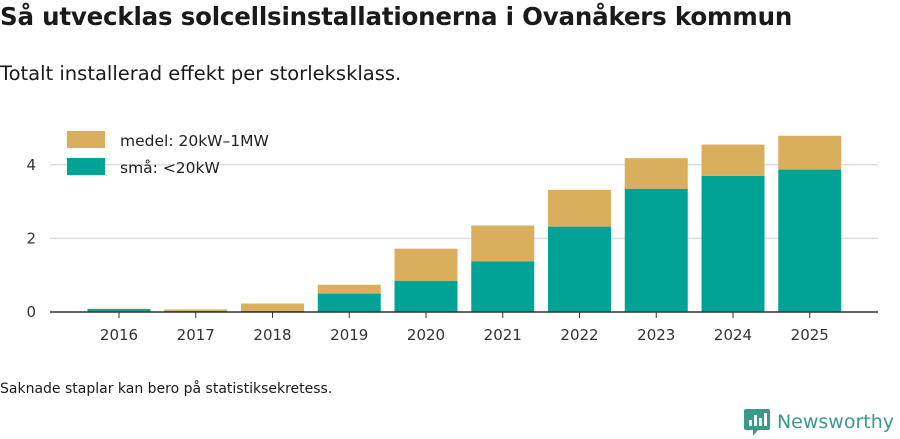  Describe the element at coordinates (656, 173) in the screenshot. I see `bar-medium-2023` at that location.